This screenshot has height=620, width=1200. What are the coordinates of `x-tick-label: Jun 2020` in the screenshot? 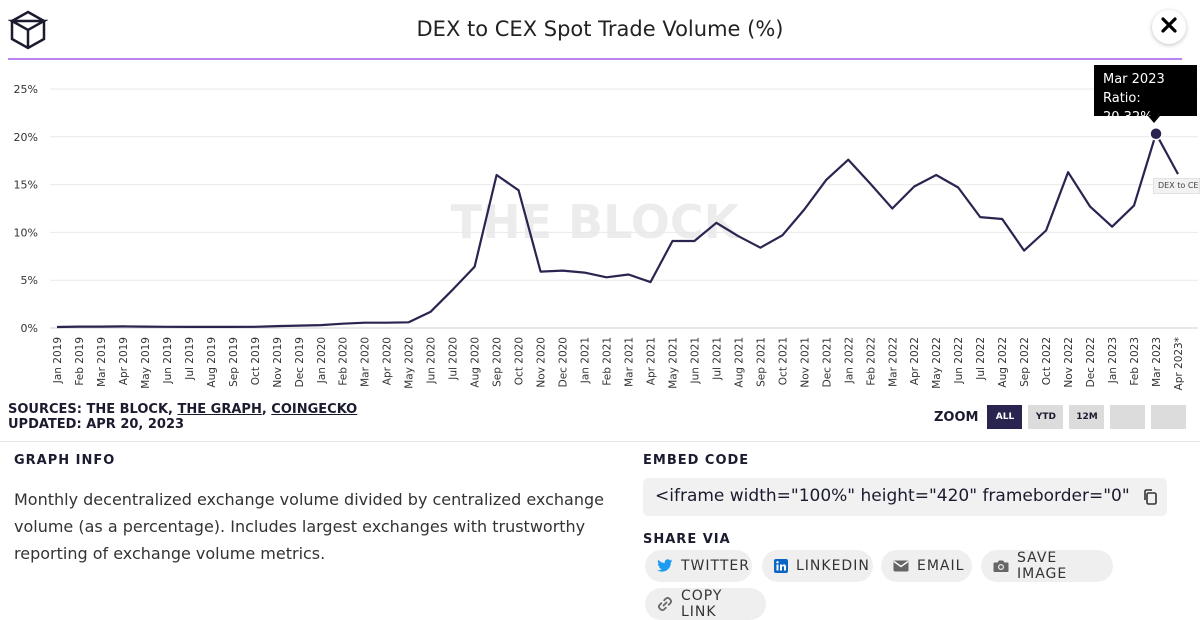 It's located at (432, 360).